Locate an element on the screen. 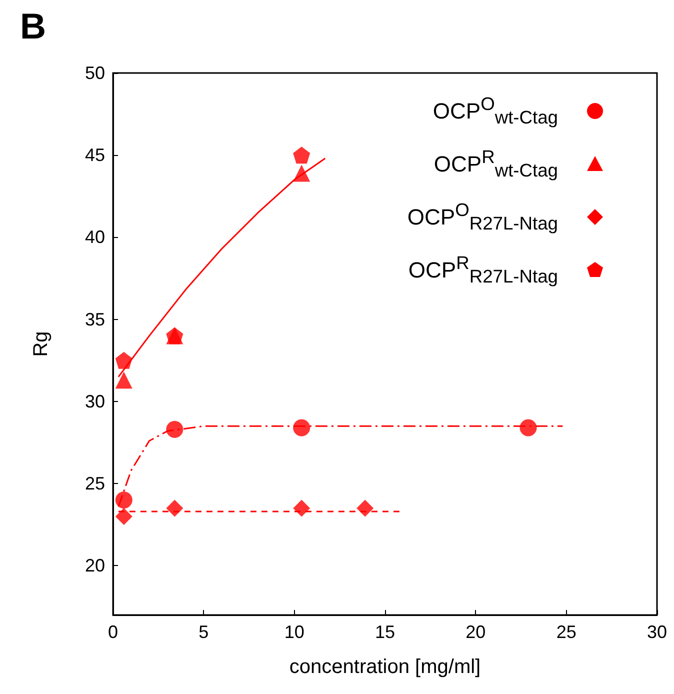 The width and height of the screenshot is (674, 694). y-tick-label: 40 is located at coordinates (94, 237).